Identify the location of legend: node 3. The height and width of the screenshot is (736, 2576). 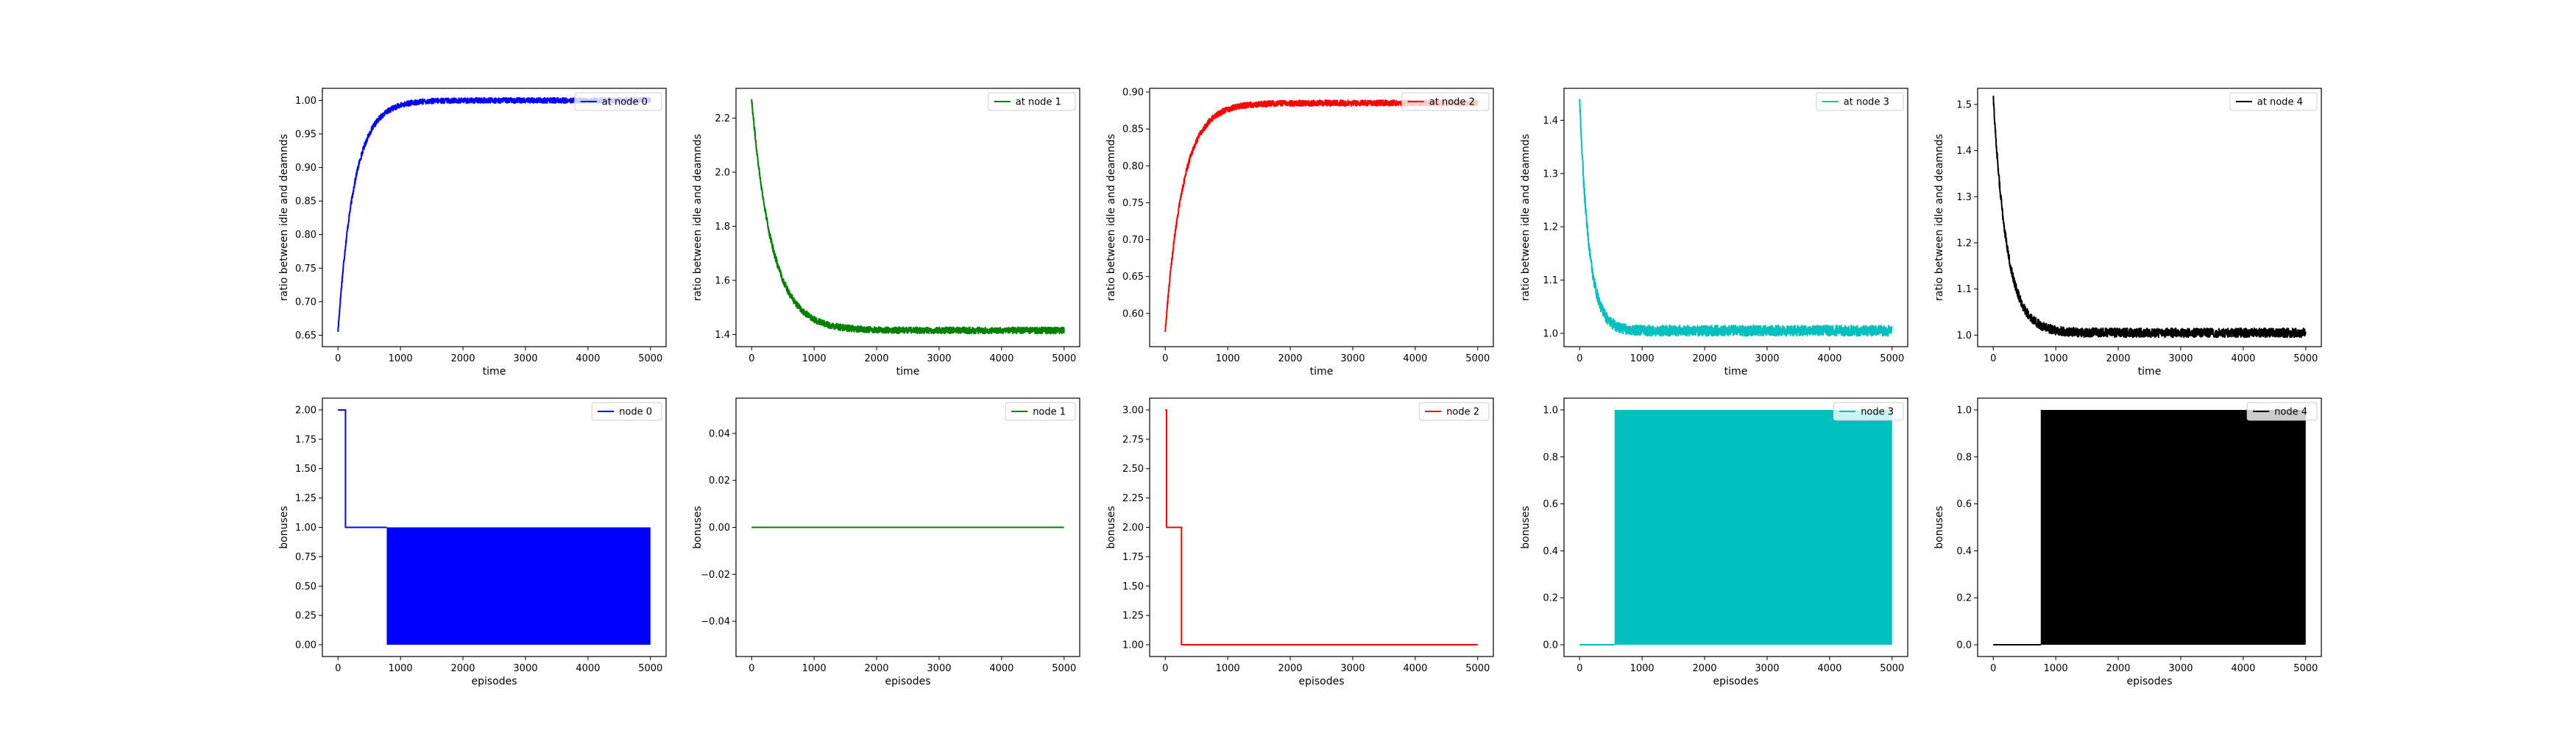
(1868, 411).